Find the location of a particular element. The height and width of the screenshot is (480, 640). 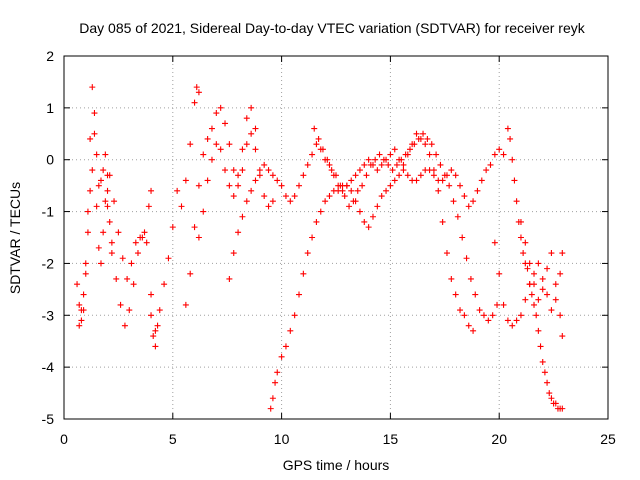

x-axis-label: GPS time / hours is located at coordinates (336, 465).